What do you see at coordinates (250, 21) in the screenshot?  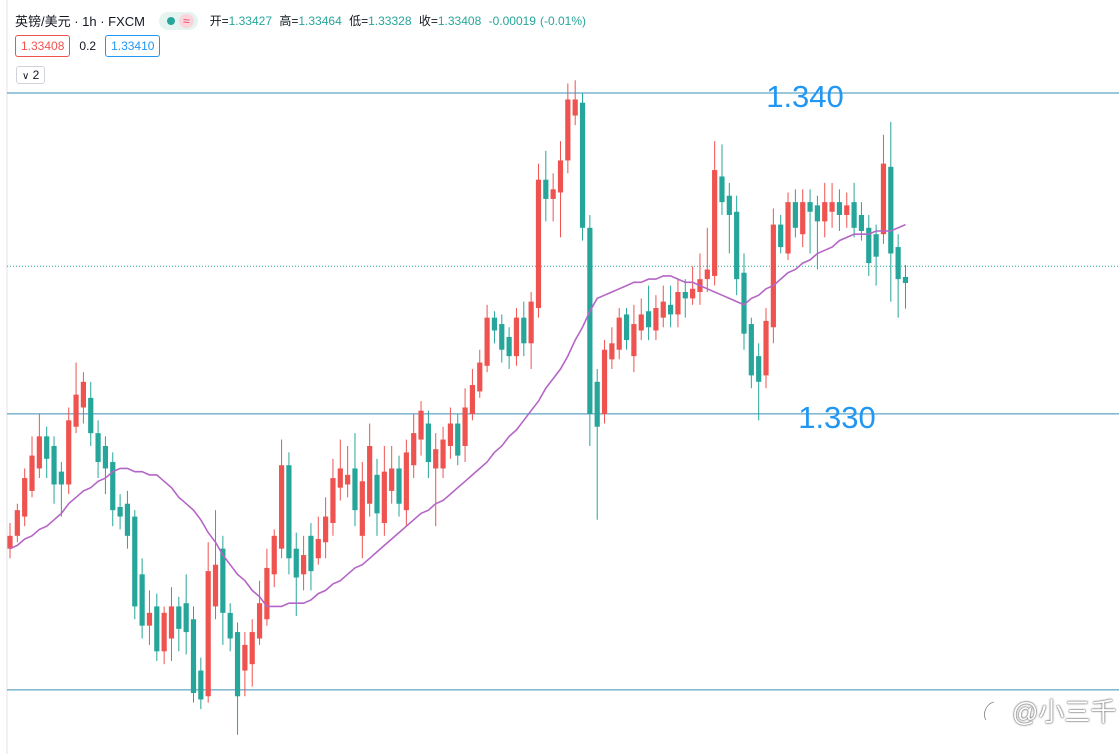 I see `legend-value: 1.33427` at bounding box center [250, 21].